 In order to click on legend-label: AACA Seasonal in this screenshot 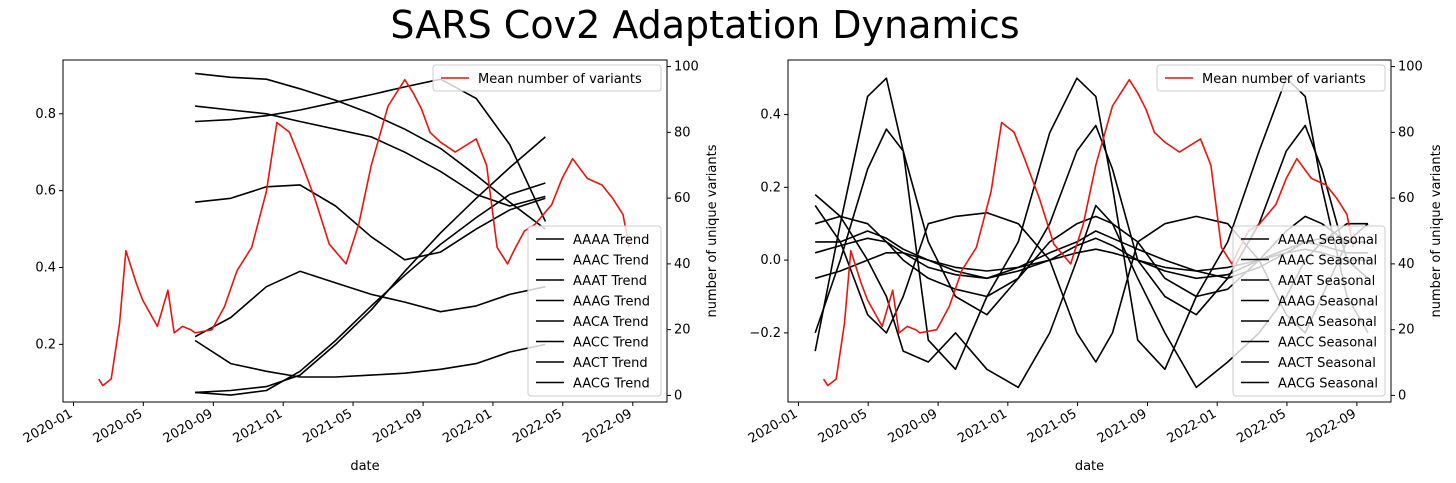, I will do `click(1327, 322)`.